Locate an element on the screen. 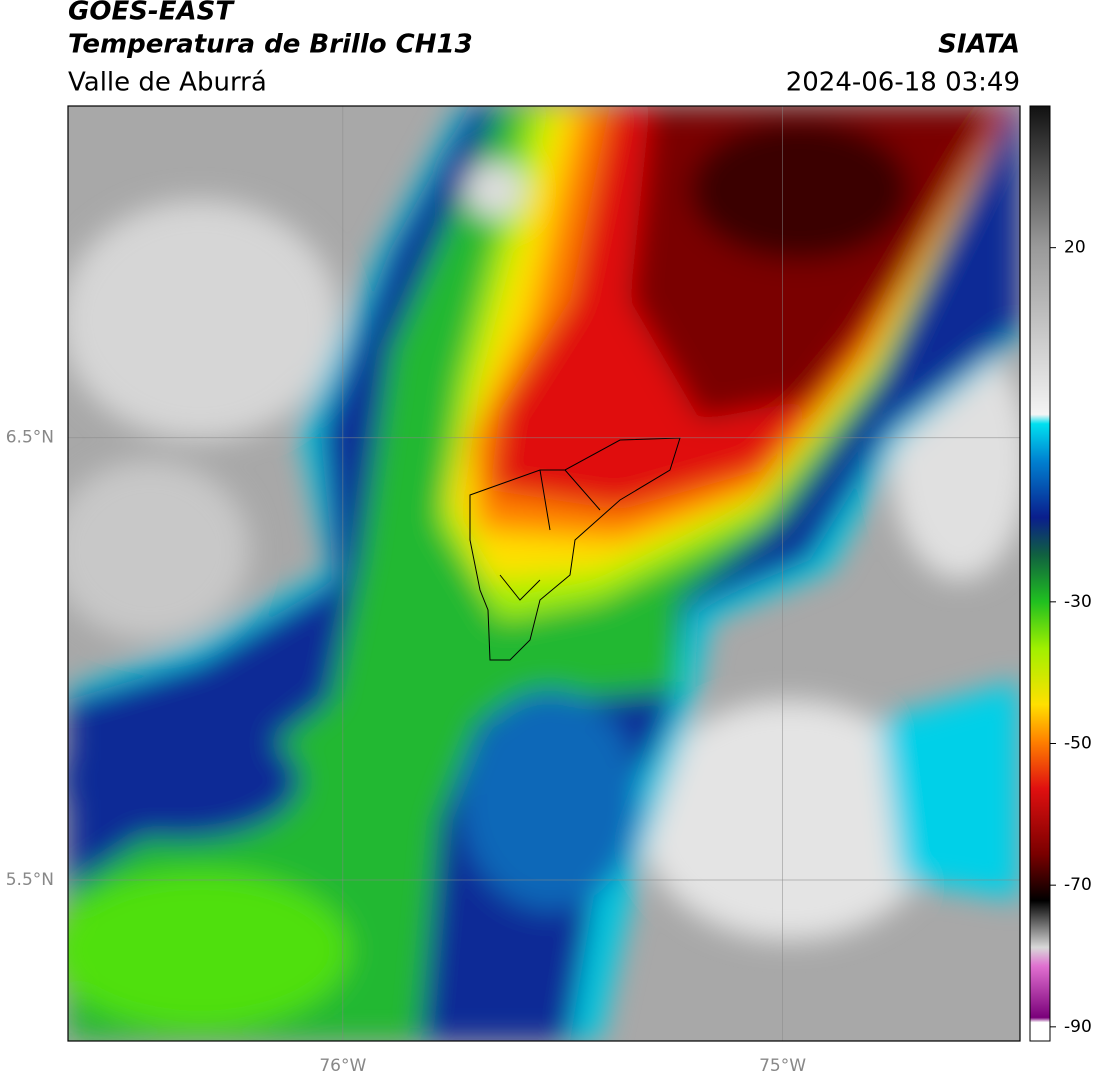 The image size is (1094, 1082). subtitle: Temperatura de Brillo CH13 is located at coordinates (270, 45).